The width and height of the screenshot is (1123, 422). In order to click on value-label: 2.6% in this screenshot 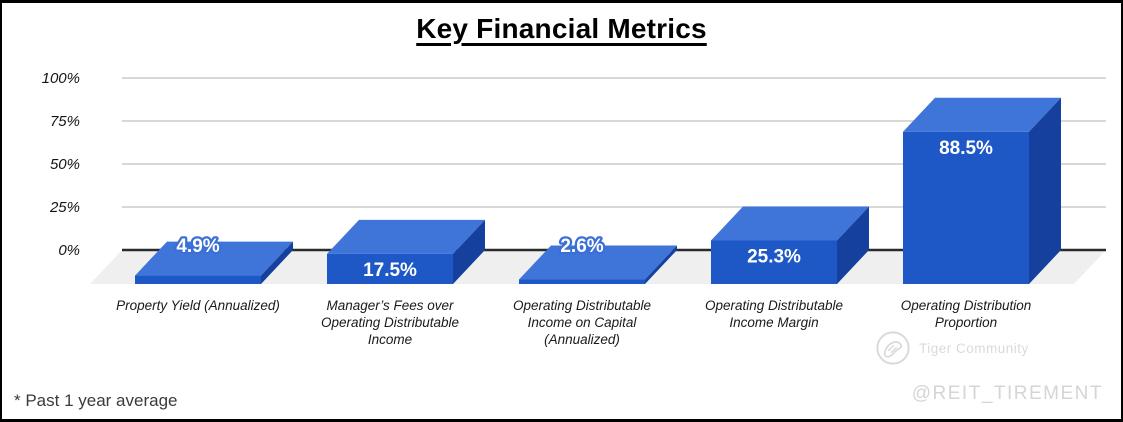, I will do `click(581, 246)`.